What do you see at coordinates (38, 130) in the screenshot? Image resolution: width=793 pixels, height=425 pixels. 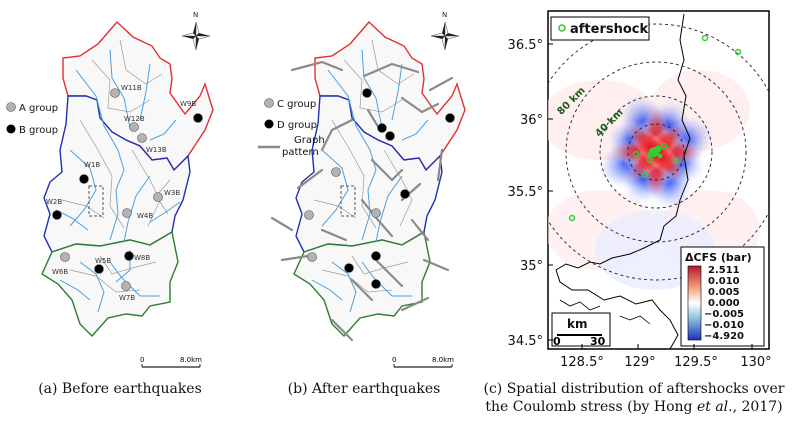 I see `legend-b-group: B group` at bounding box center [38, 130].